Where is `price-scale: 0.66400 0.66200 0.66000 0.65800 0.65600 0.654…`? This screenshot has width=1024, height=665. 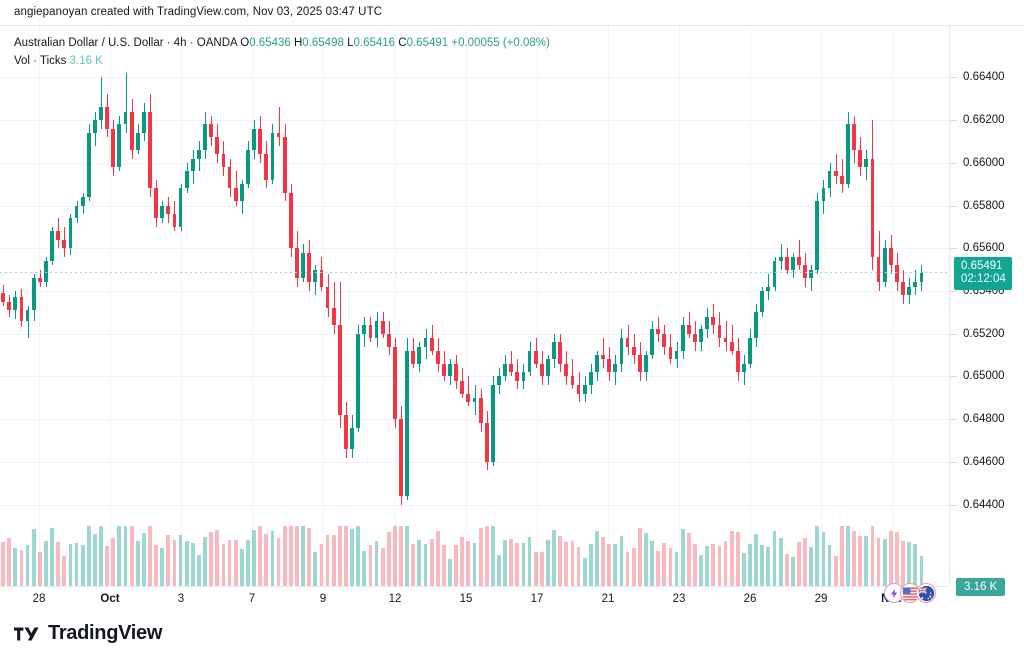 price-scale: 0.66400 0.66200 0.66000 0.65800 0.65600 0.654… is located at coordinates (986, 311).